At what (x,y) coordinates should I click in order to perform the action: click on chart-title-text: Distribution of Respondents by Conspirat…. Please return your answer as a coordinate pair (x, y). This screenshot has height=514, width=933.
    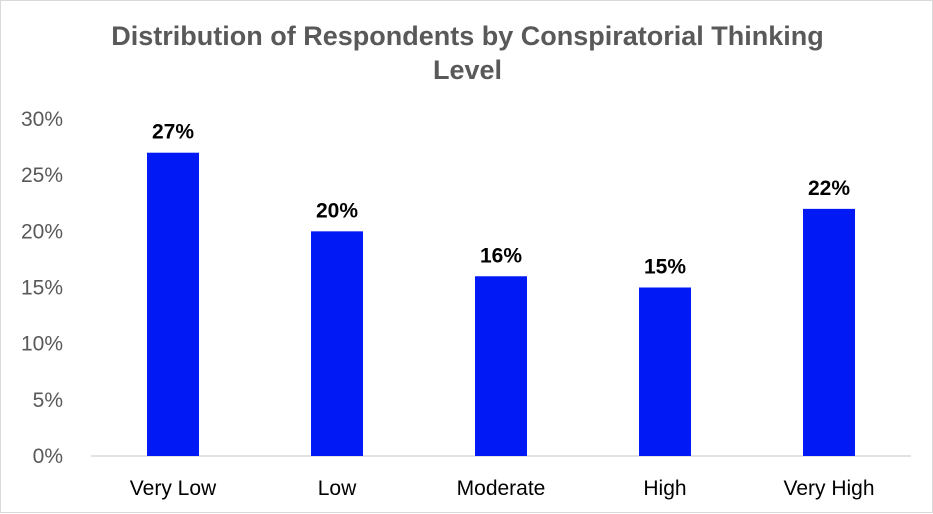
    Looking at the image, I should click on (467, 53).